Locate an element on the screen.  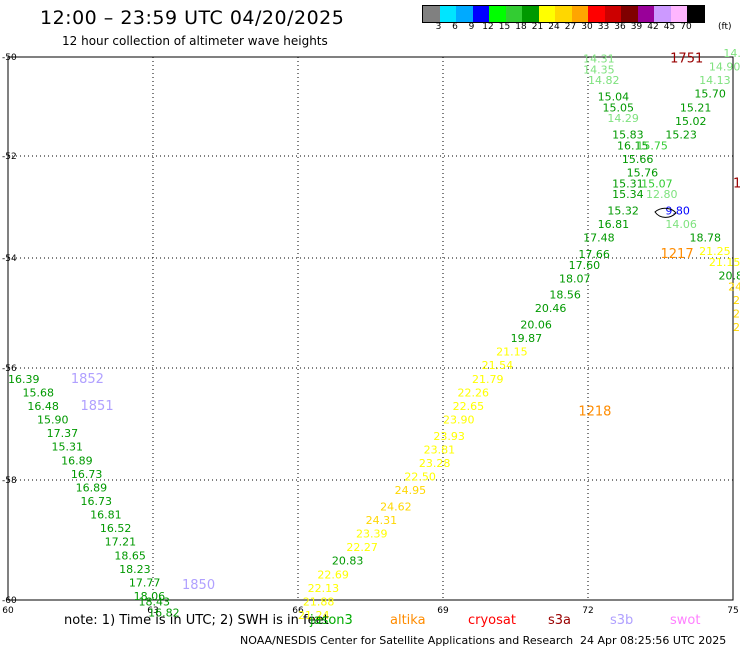
wave-height-label: 14.31 is located at coordinates (599, 58).